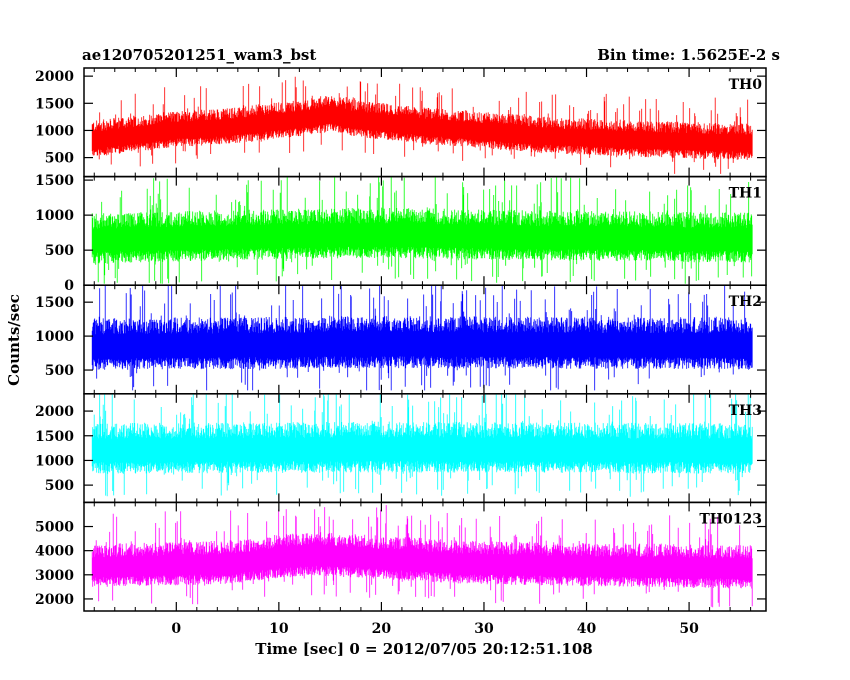 The image size is (850, 680). I want to click on y-tick-label: 3000, so click(54, 576).